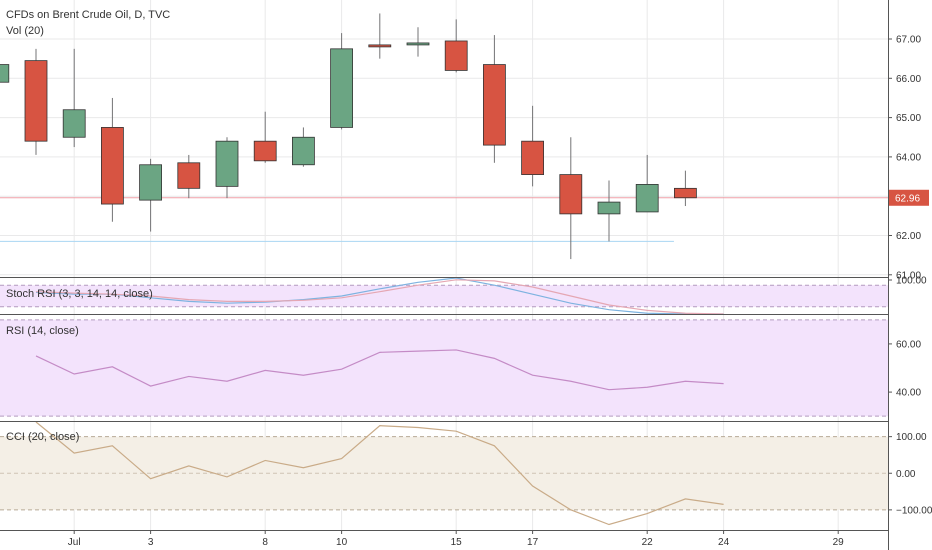 Image resolution: width=932 pixels, height=550 pixels. I want to click on stoch-rsi-legend: Stoch RSI (3, 3, 14, 14, close), so click(79, 294).